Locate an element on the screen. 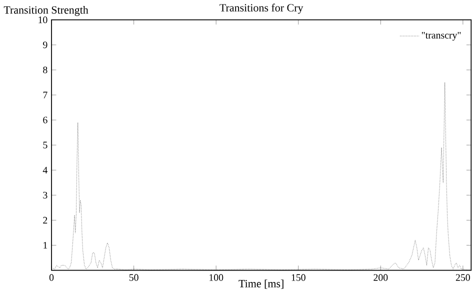 Image resolution: width=474 pixels, height=292 pixels. x-tick-label: 150 is located at coordinates (299, 277).